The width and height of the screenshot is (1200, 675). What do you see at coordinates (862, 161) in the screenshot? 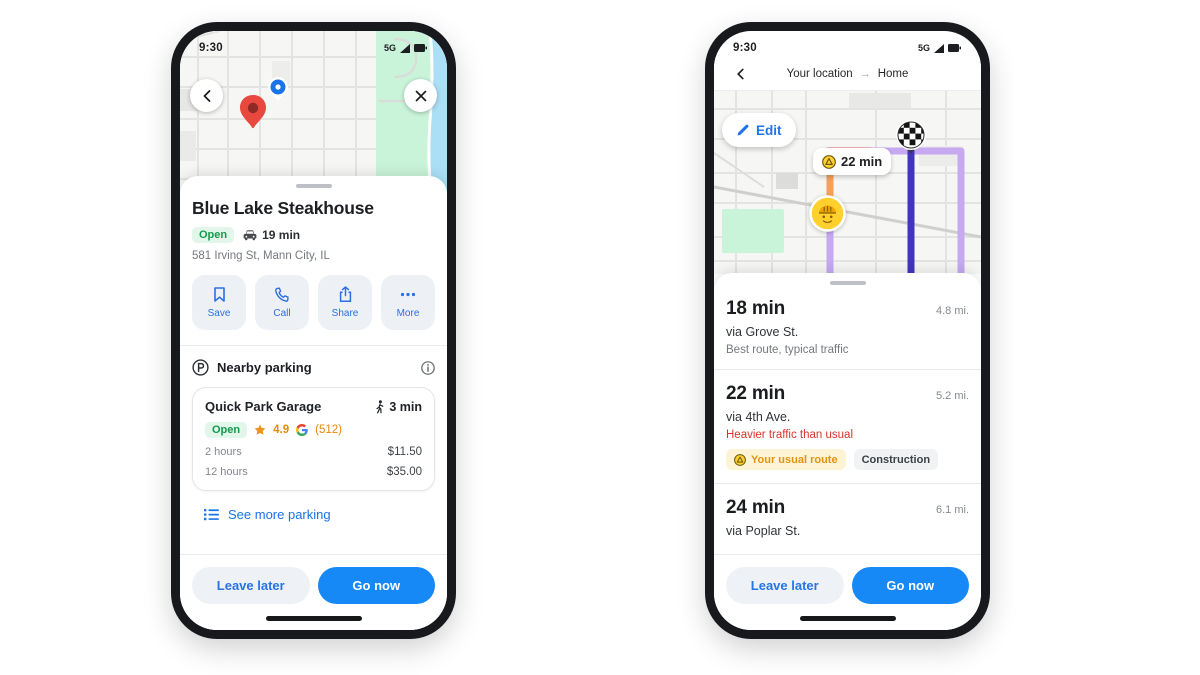
I see `usual-route-time: 22 min` at bounding box center [862, 161].